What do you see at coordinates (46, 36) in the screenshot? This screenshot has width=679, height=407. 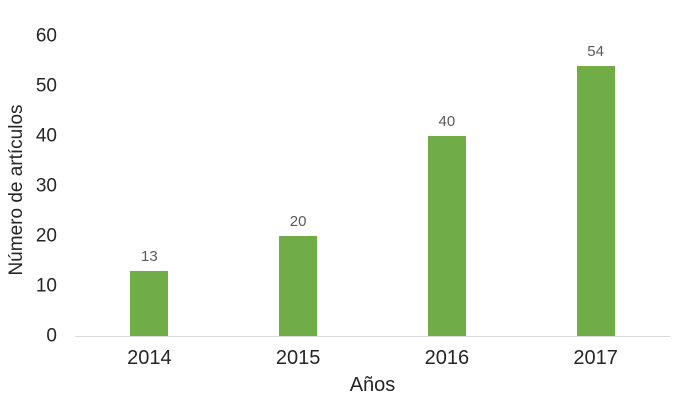 I see `y-tick-label: 60` at bounding box center [46, 36].